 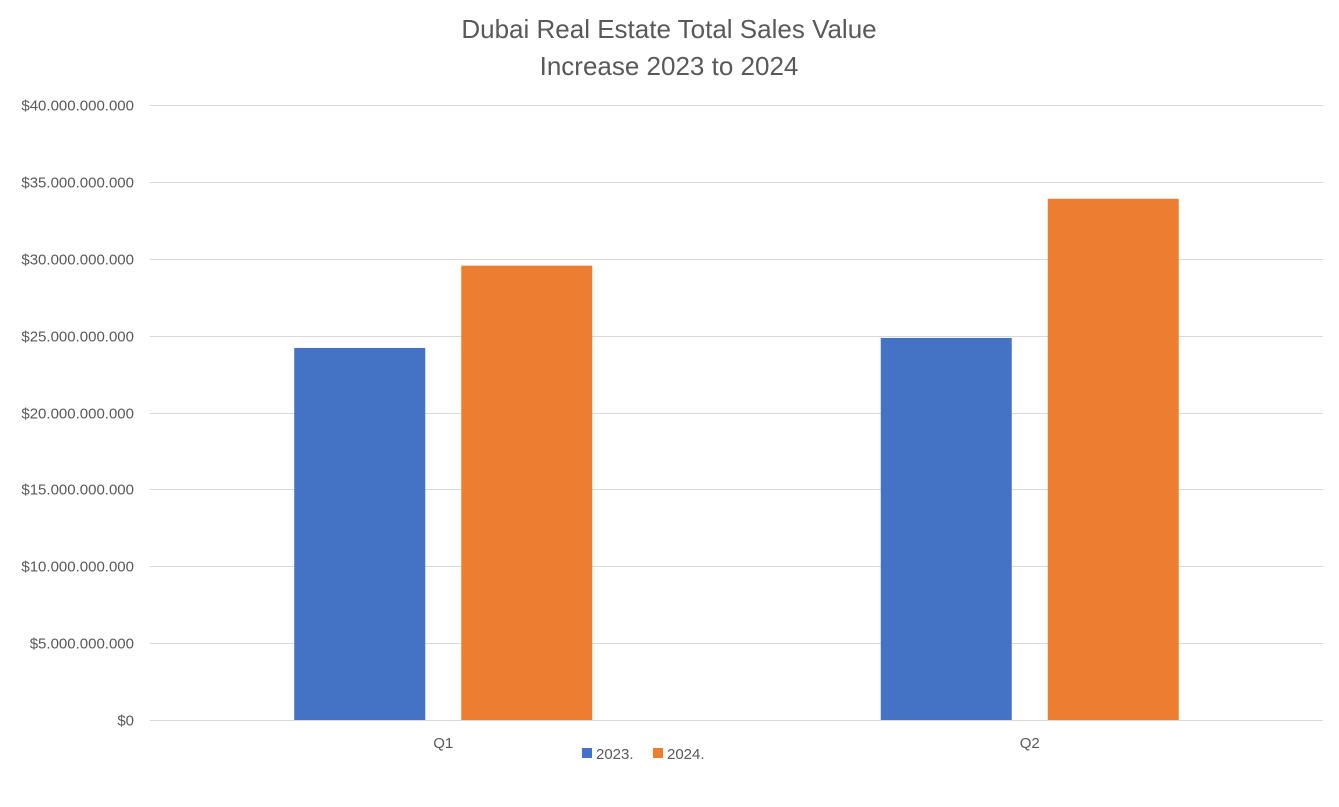 What do you see at coordinates (77, 337) in the screenshot?
I see `y-tick-label: $25.000.000.000` at bounding box center [77, 337].